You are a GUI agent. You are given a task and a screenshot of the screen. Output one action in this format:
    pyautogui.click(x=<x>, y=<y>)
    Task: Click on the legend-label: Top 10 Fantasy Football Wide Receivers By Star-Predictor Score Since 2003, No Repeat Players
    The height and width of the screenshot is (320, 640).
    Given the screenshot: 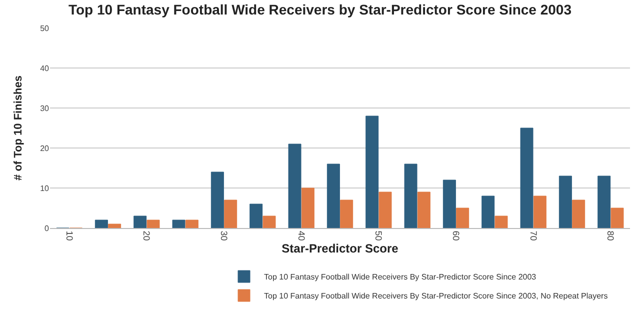 What is the action you would take?
    pyautogui.click(x=436, y=296)
    